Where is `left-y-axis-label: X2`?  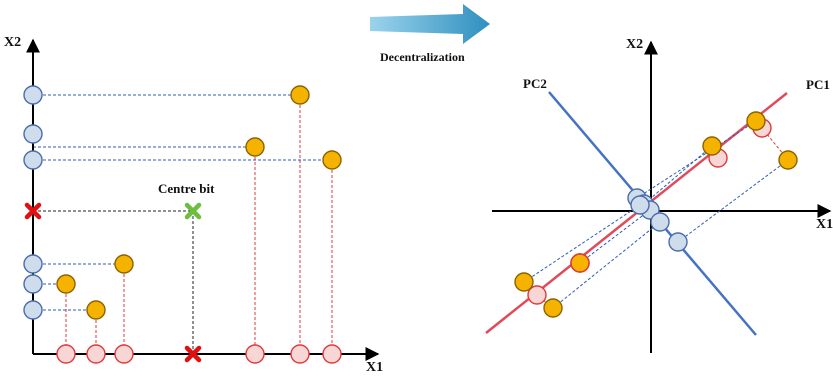
left-y-axis-label: X2 is located at coordinates (12, 42).